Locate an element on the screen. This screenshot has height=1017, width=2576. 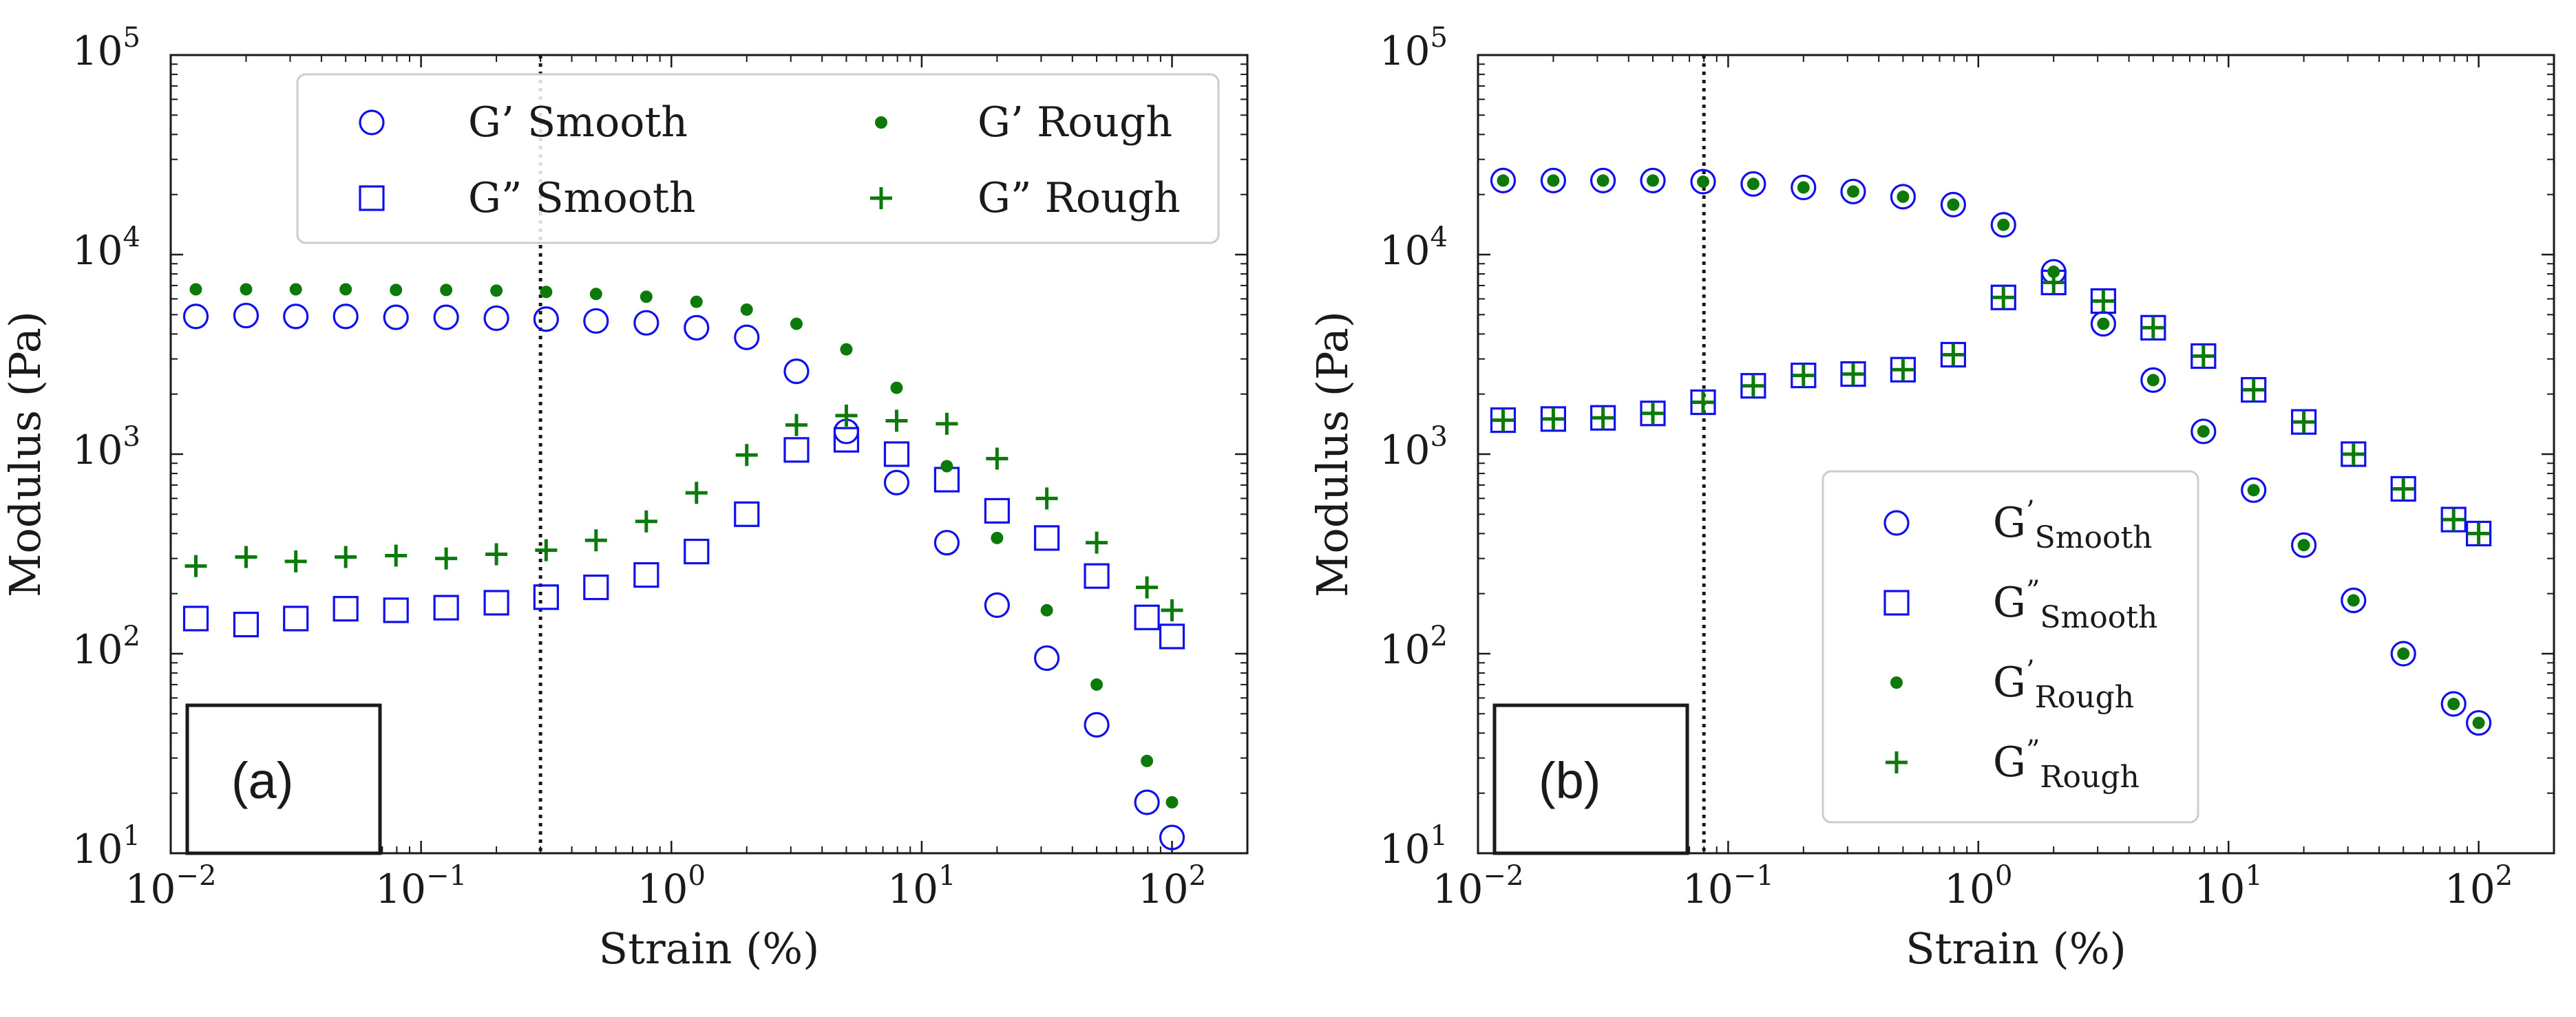
legend-label: G”Smooth is located at coordinates (2075, 605).